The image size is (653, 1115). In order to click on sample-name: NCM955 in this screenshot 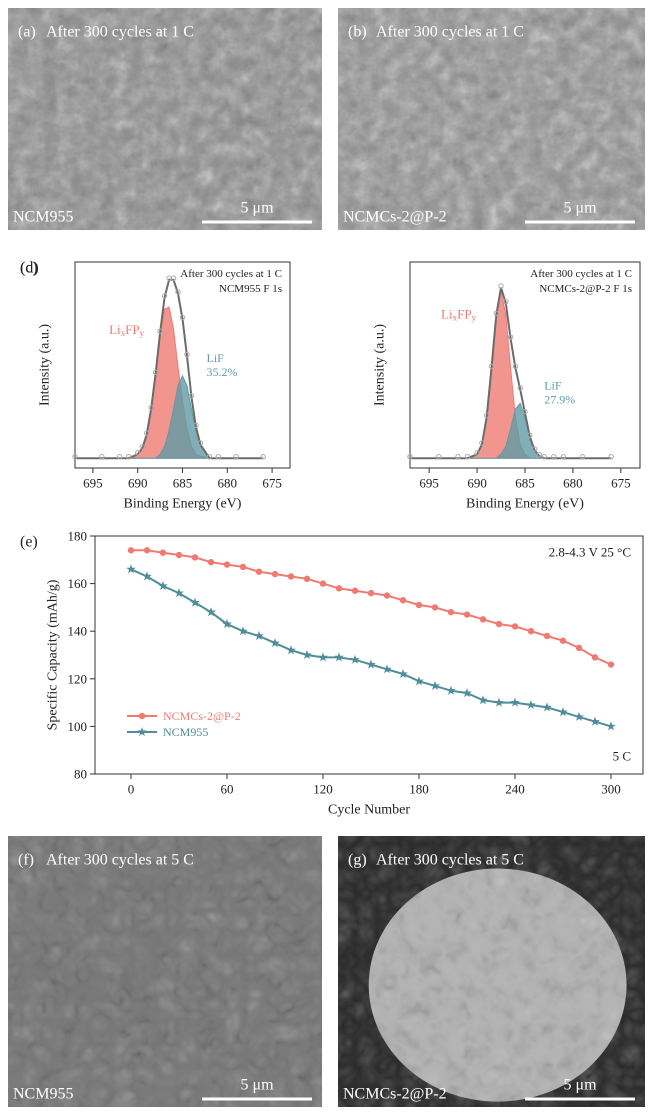, I will do `click(43, 1094)`.